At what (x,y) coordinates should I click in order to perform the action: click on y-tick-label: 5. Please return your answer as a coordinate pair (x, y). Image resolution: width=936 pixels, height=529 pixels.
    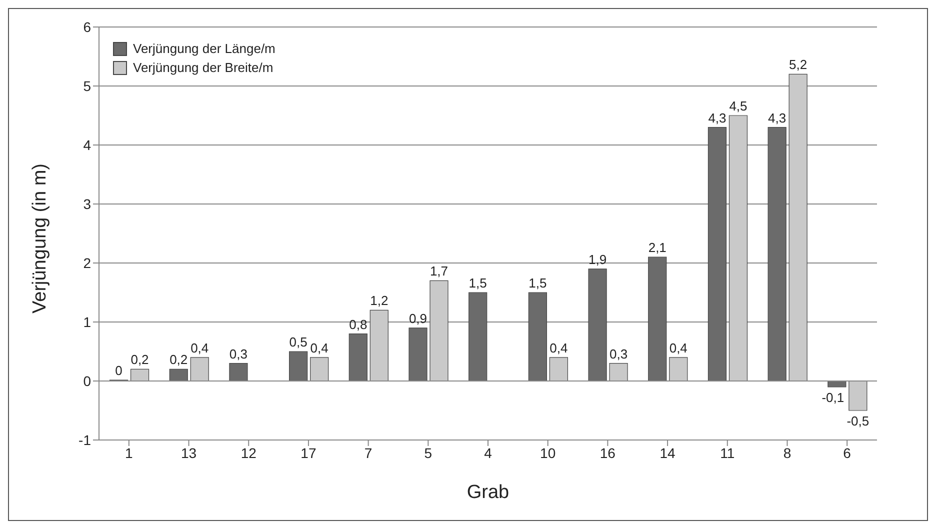
    Looking at the image, I should click on (87, 86).